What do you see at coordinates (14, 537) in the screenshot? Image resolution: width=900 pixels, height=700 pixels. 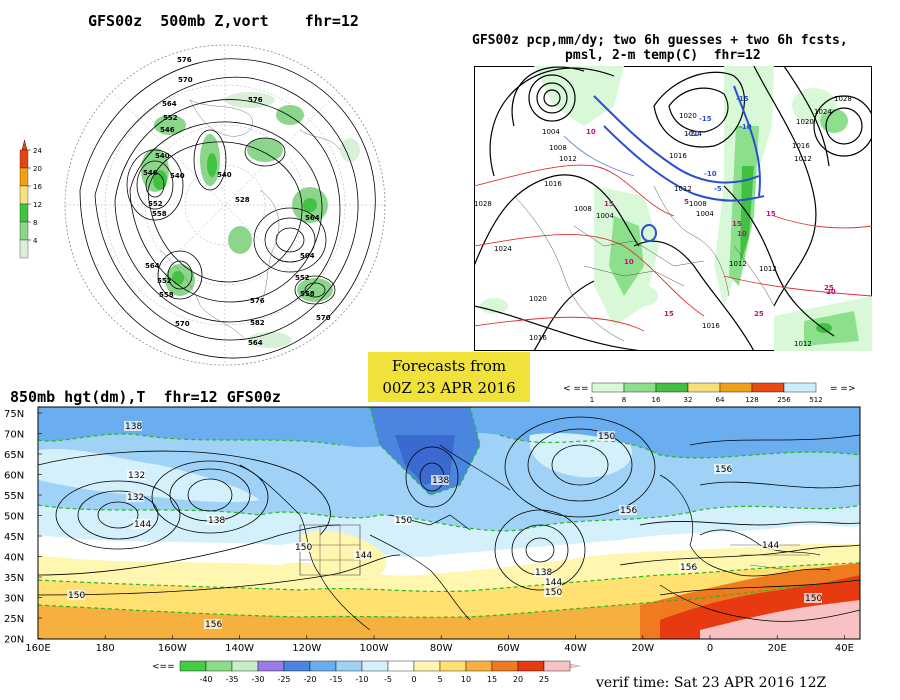 I see `h850-lat-label: 45N` at bounding box center [14, 537].